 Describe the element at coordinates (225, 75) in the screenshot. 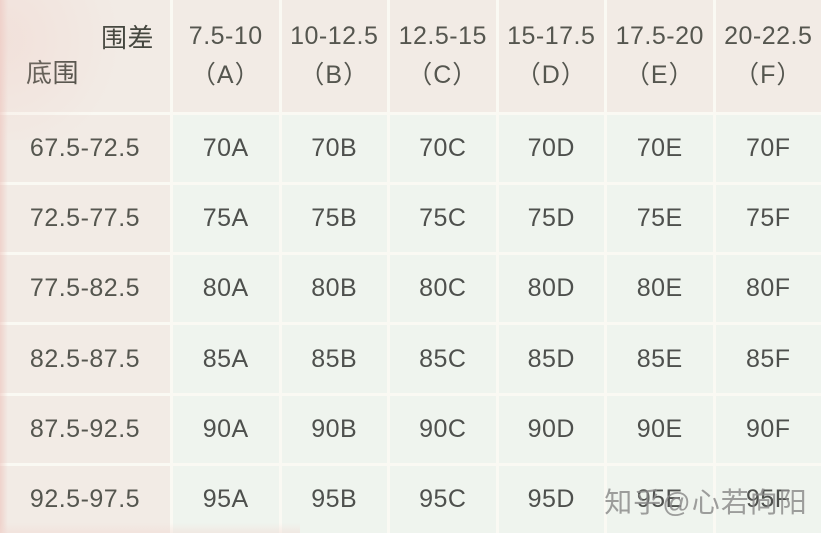

I see `cup-letter-a: （A）` at that location.